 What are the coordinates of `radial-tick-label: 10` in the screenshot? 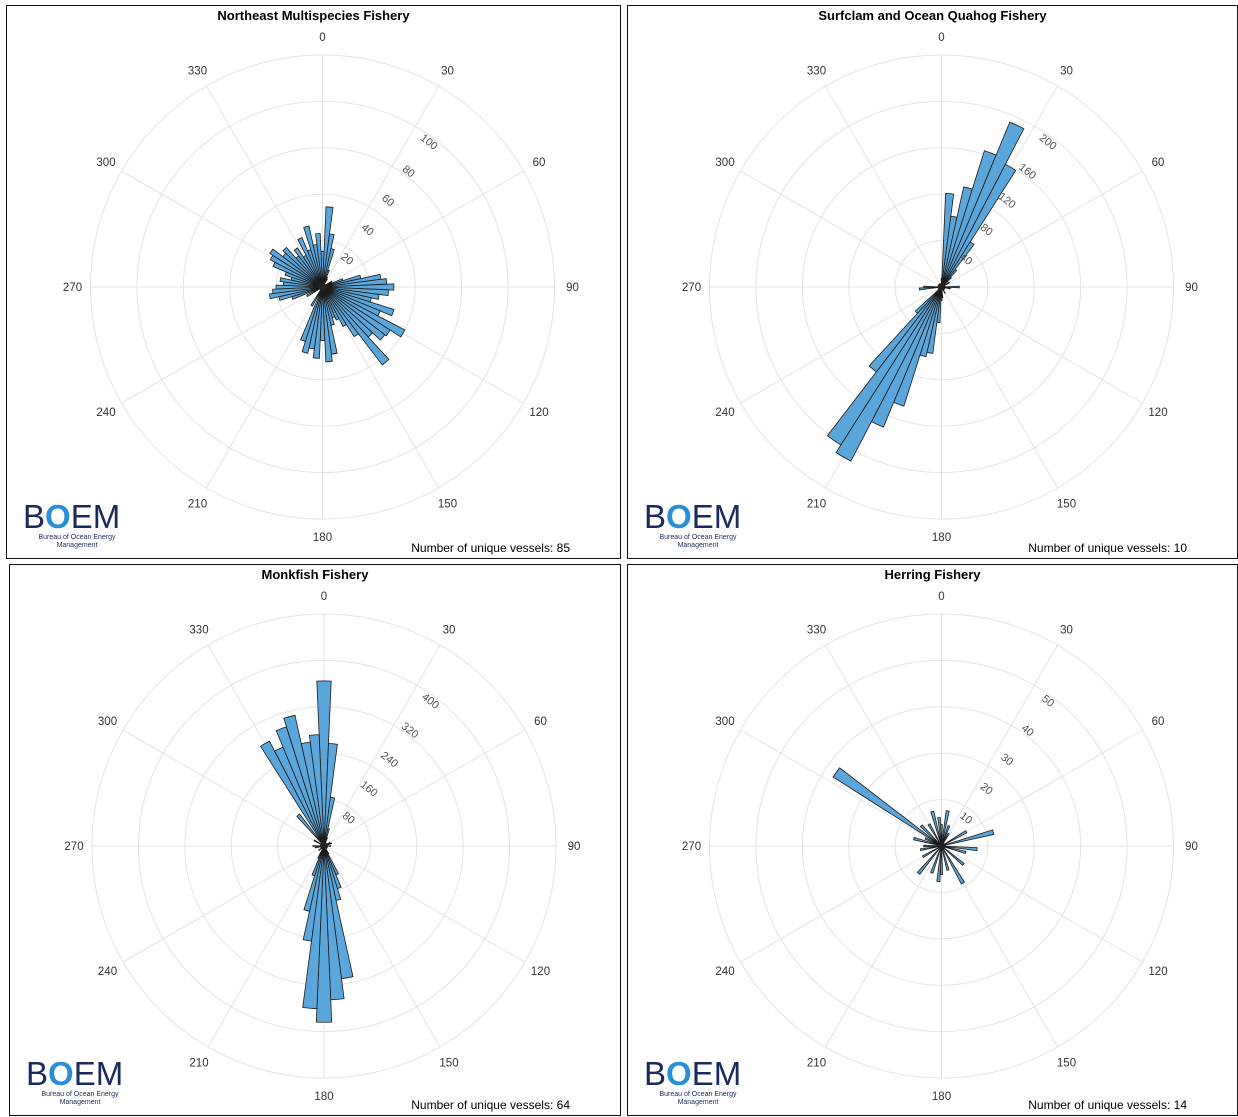 It's located at (965, 818).